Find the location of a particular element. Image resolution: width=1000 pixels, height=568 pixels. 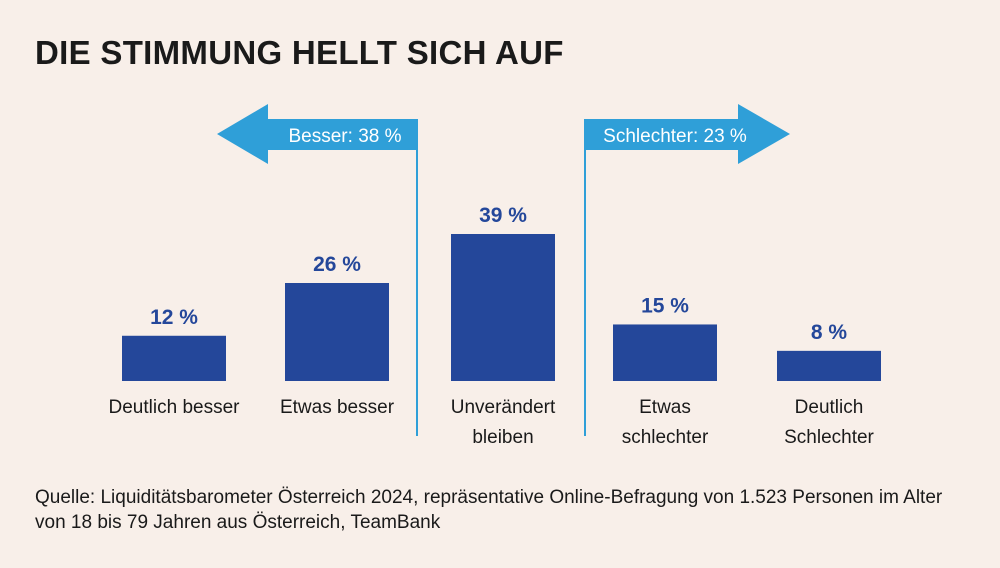

group-arrow-worse: Schlechter: 23 % is located at coordinates (687, 270).